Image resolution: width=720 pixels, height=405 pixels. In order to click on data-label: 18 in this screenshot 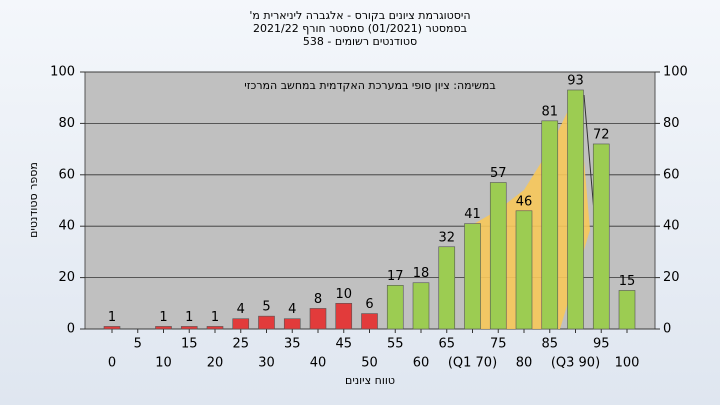, I will do `click(421, 273)`.